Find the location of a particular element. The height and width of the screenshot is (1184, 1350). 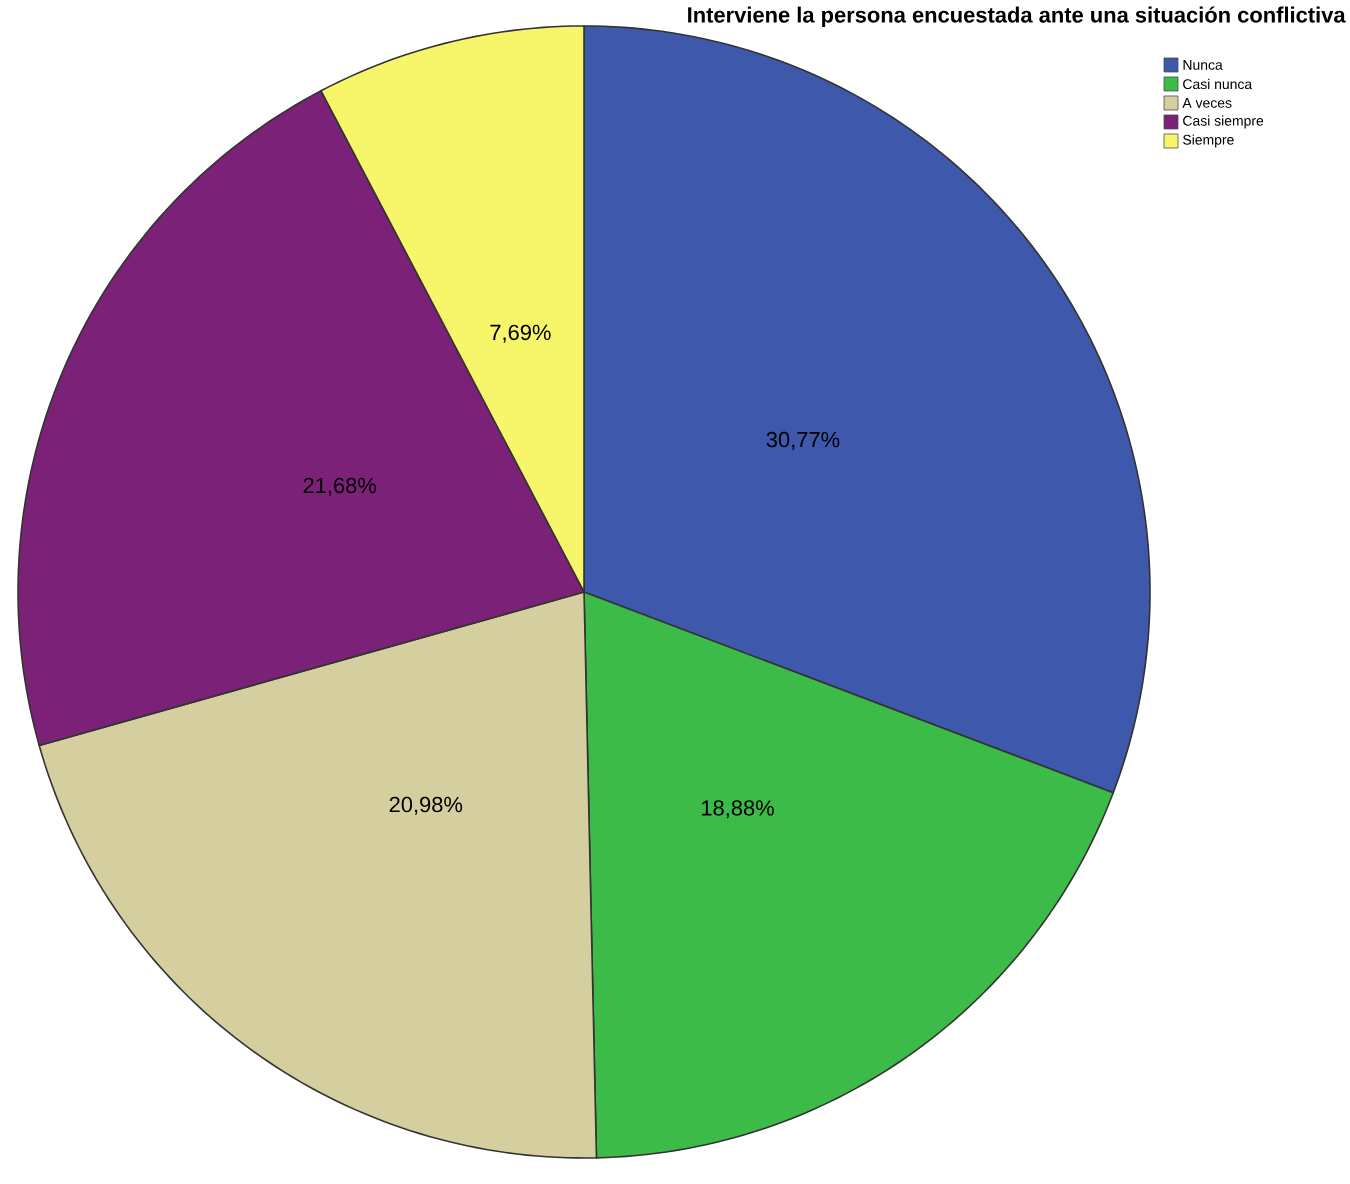

data-label: 30,77% is located at coordinates (803, 440).